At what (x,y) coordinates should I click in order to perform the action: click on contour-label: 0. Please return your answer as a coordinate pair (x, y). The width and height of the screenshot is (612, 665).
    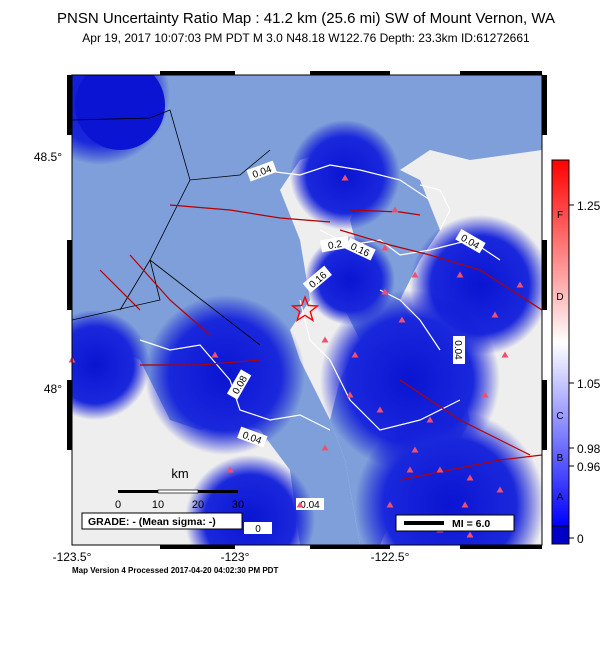
    Looking at the image, I should click on (258, 528).